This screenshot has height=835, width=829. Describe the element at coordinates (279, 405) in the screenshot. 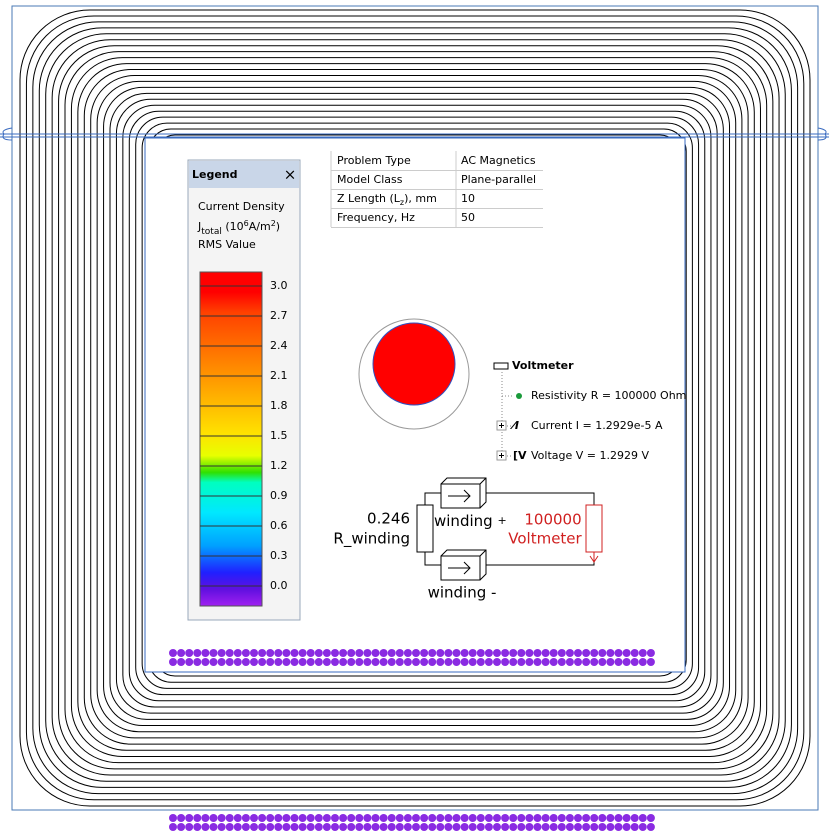

I see `scale-label: 1.8` at that location.